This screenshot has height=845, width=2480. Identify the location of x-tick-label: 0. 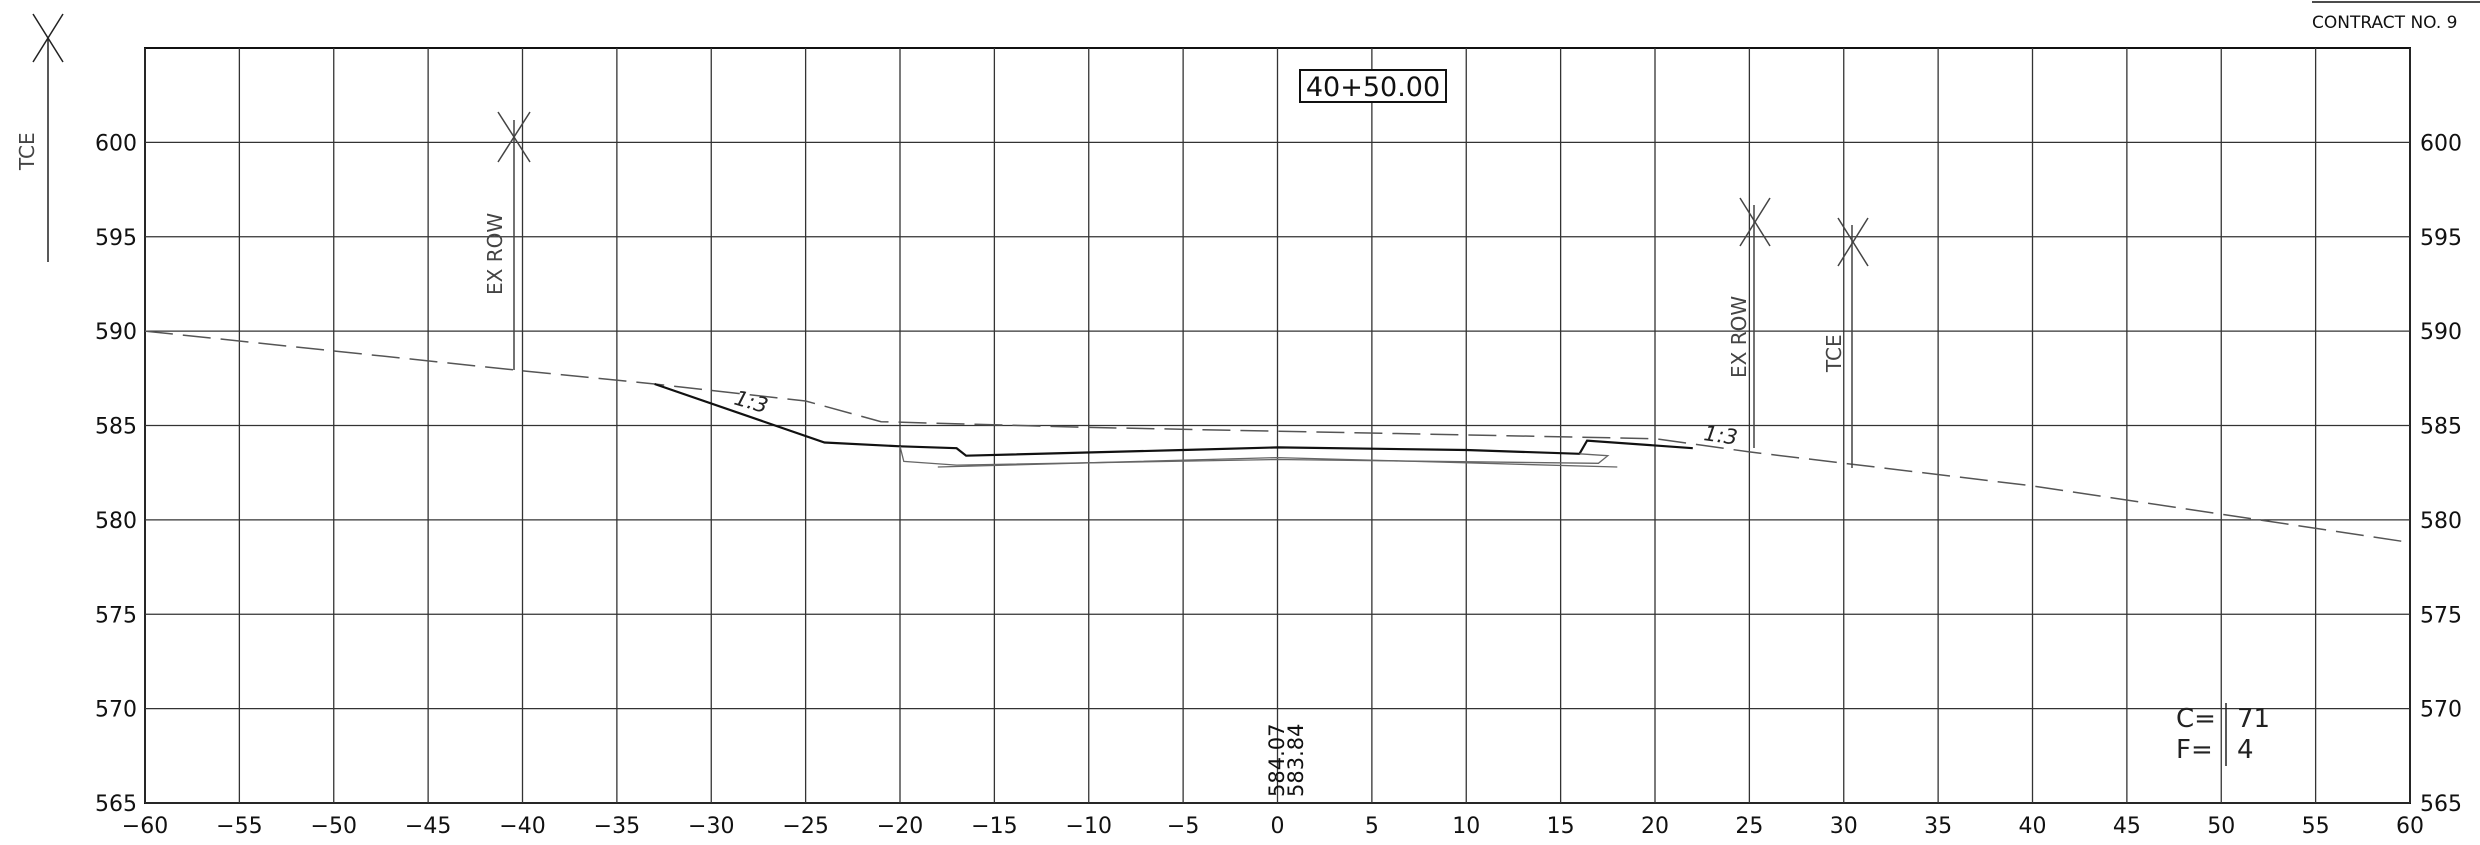
(1278, 826).